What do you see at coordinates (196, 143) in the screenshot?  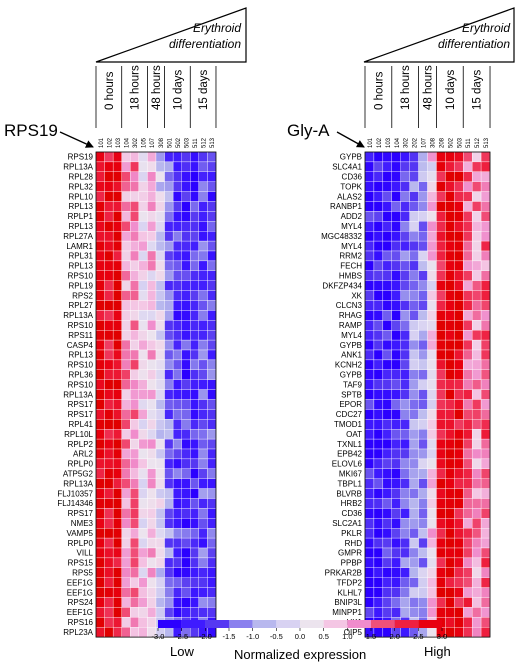 I see `sample-column-label: 511` at bounding box center [196, 143].